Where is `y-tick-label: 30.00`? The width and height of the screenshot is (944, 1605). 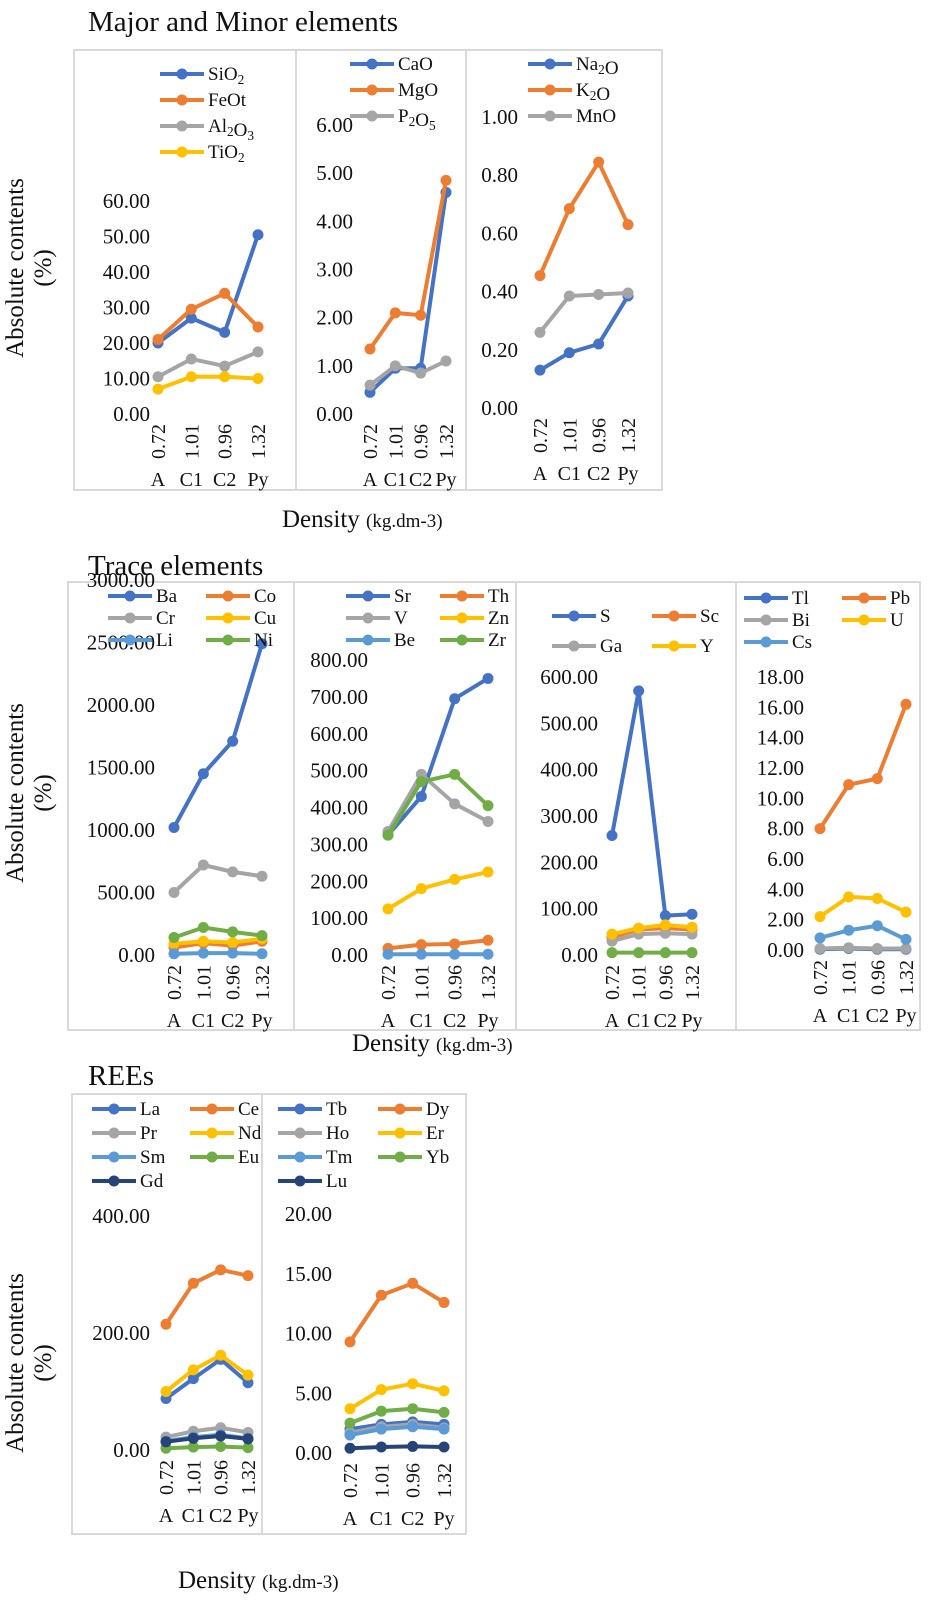
y-tick-label: 30.00 is located at coordinates (126, 308).